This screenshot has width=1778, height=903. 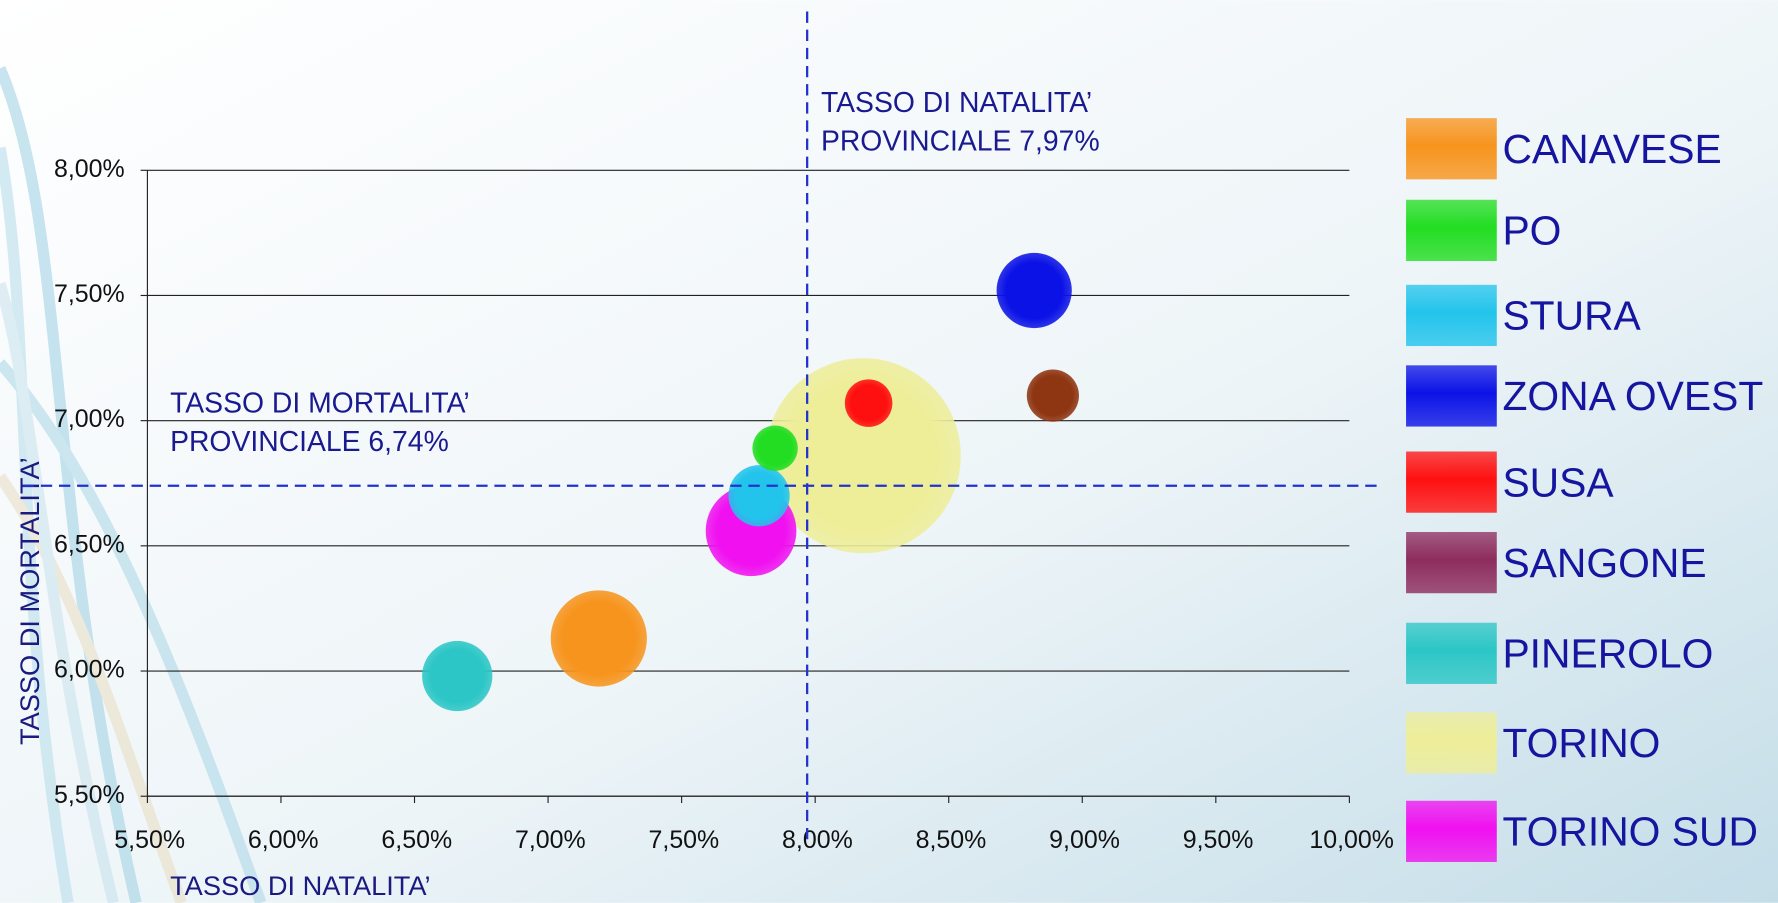 What do you see at coordinates (1607, 654) in the screenshot?
I see `legend-label: PINEROLO` at bounding box center [1607, 654].